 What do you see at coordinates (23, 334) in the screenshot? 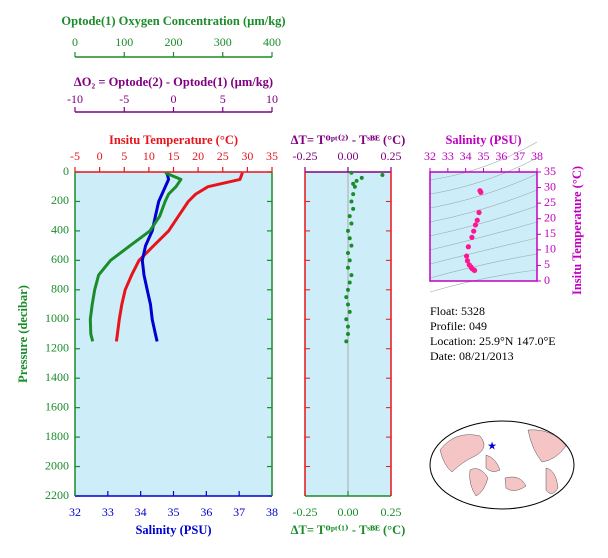
I see `y-axis-title: Pressure (decibar)` at bounding box center [23, 334].